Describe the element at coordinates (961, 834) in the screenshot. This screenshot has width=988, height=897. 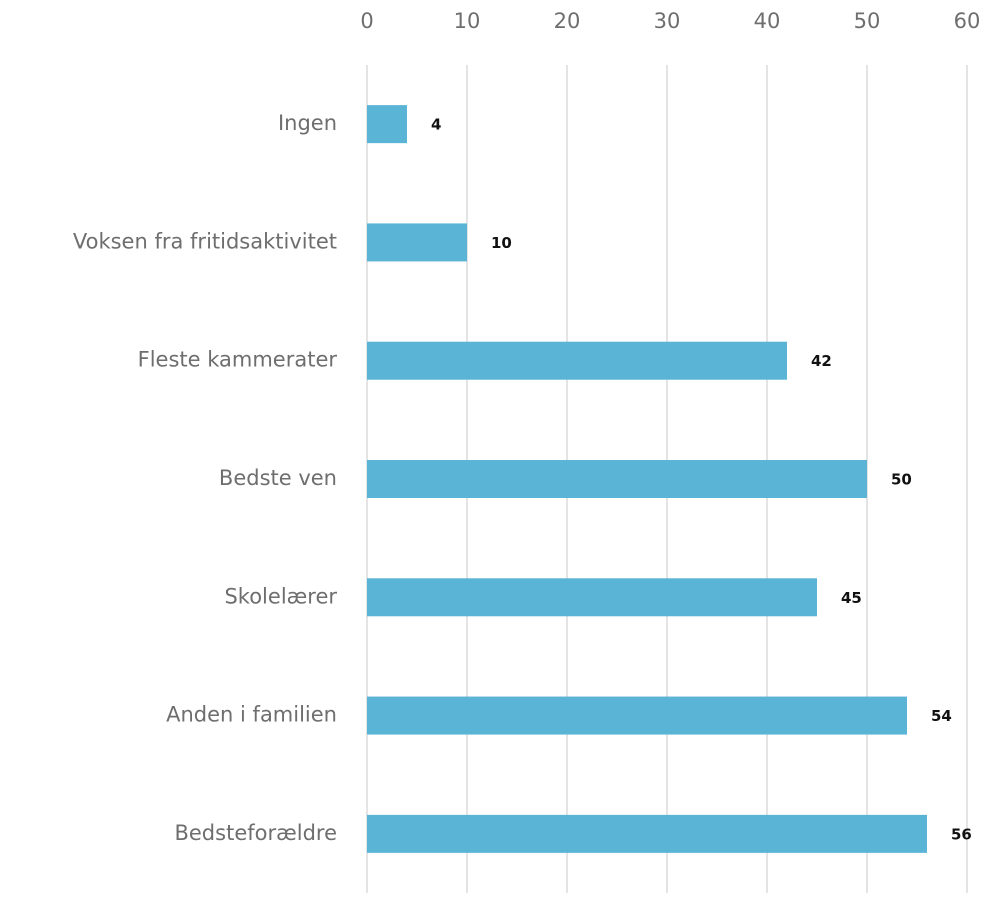
I see `value-label: 56` at that location.